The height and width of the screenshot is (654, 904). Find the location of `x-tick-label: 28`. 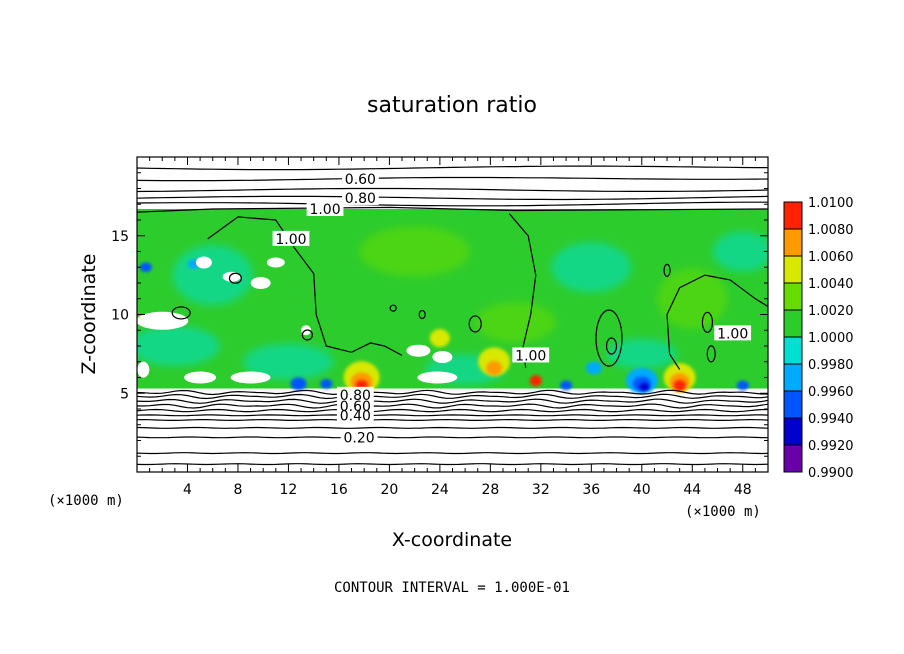

x-tick-label: 28 is located at coordinates (490, 490).